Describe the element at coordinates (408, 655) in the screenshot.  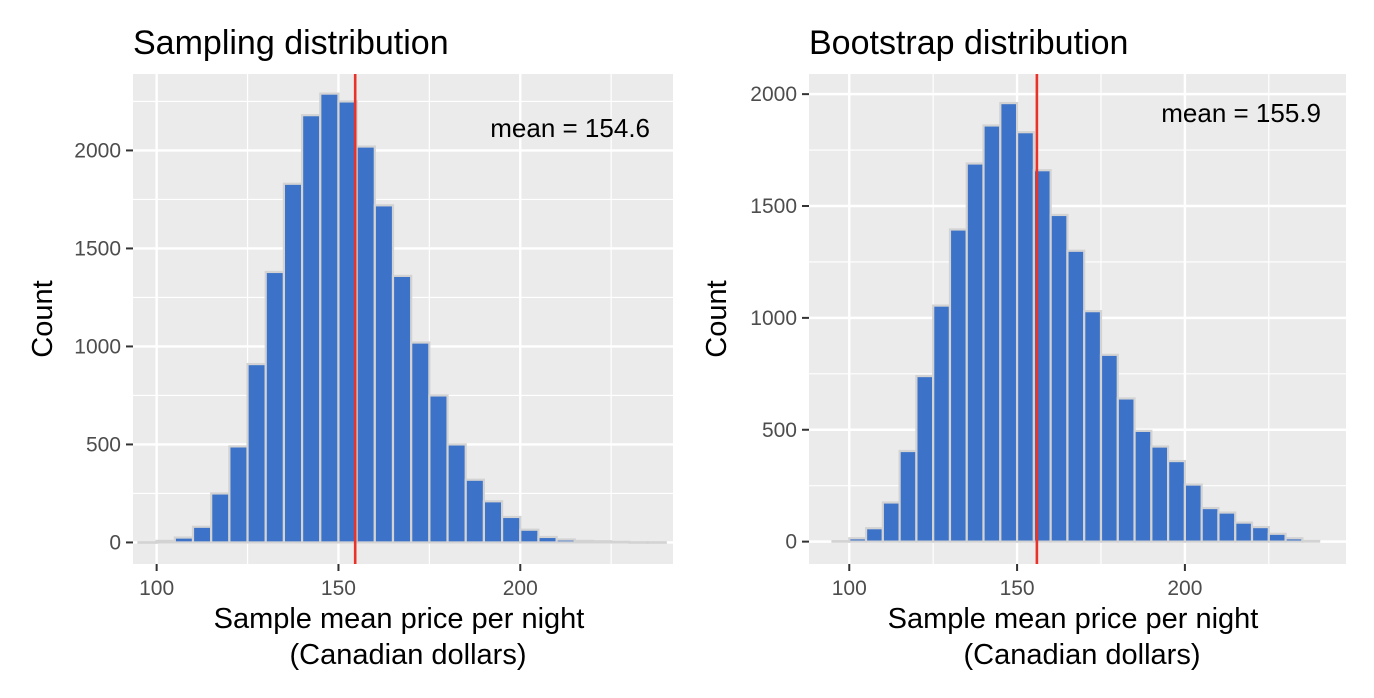
I see `sampling-x-axis-label-line2: (Canadian dollars)` at that location.